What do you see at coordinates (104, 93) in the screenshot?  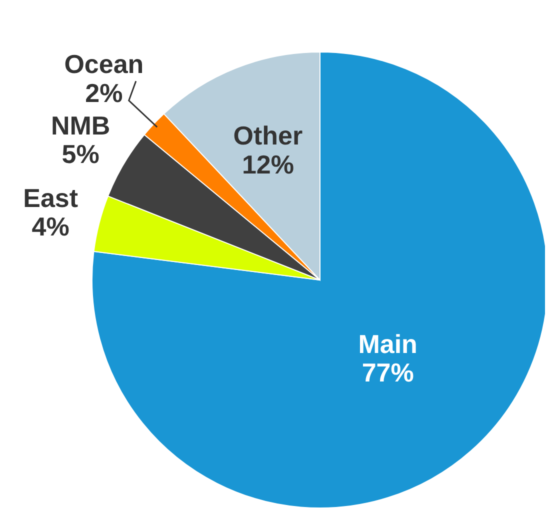 I see `data-label: 2%` at bounding box center [104, 93].